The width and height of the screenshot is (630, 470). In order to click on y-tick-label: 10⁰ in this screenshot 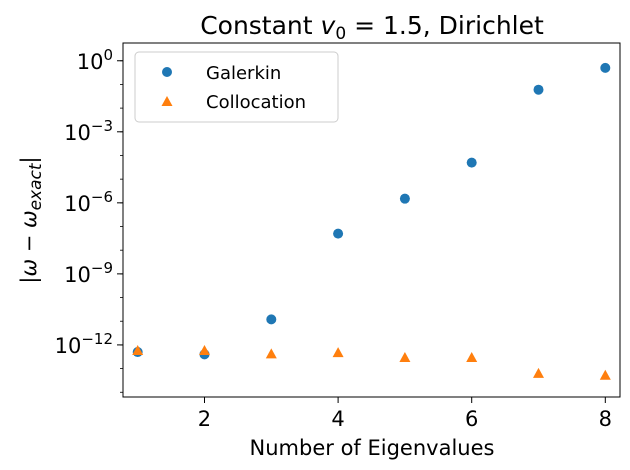, I will do `click(95, 60)`.